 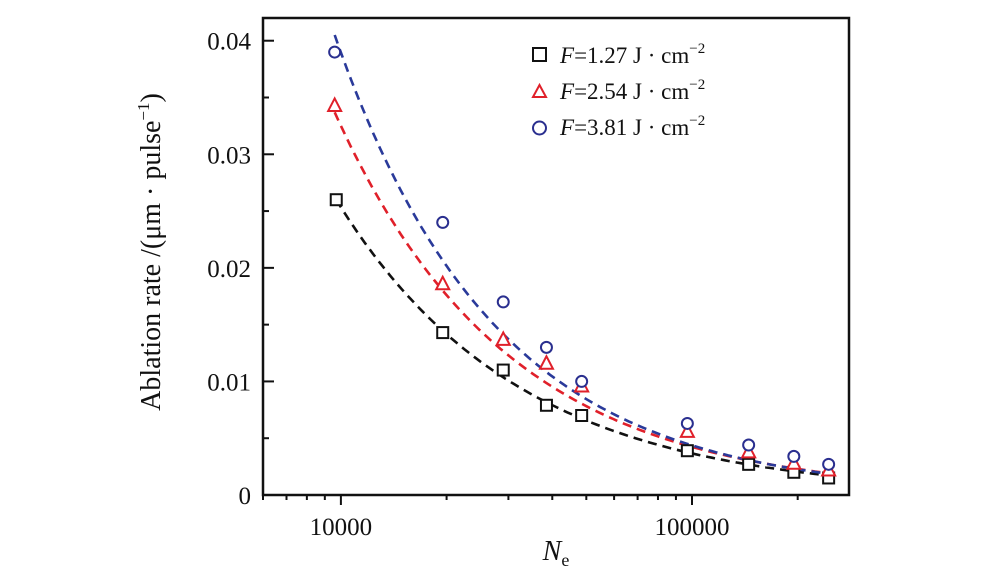 What do you see at coordinates (697, 49) in the screenshot?
I see `legend-label-1-sup: −2` at bounding box center [697, 49].